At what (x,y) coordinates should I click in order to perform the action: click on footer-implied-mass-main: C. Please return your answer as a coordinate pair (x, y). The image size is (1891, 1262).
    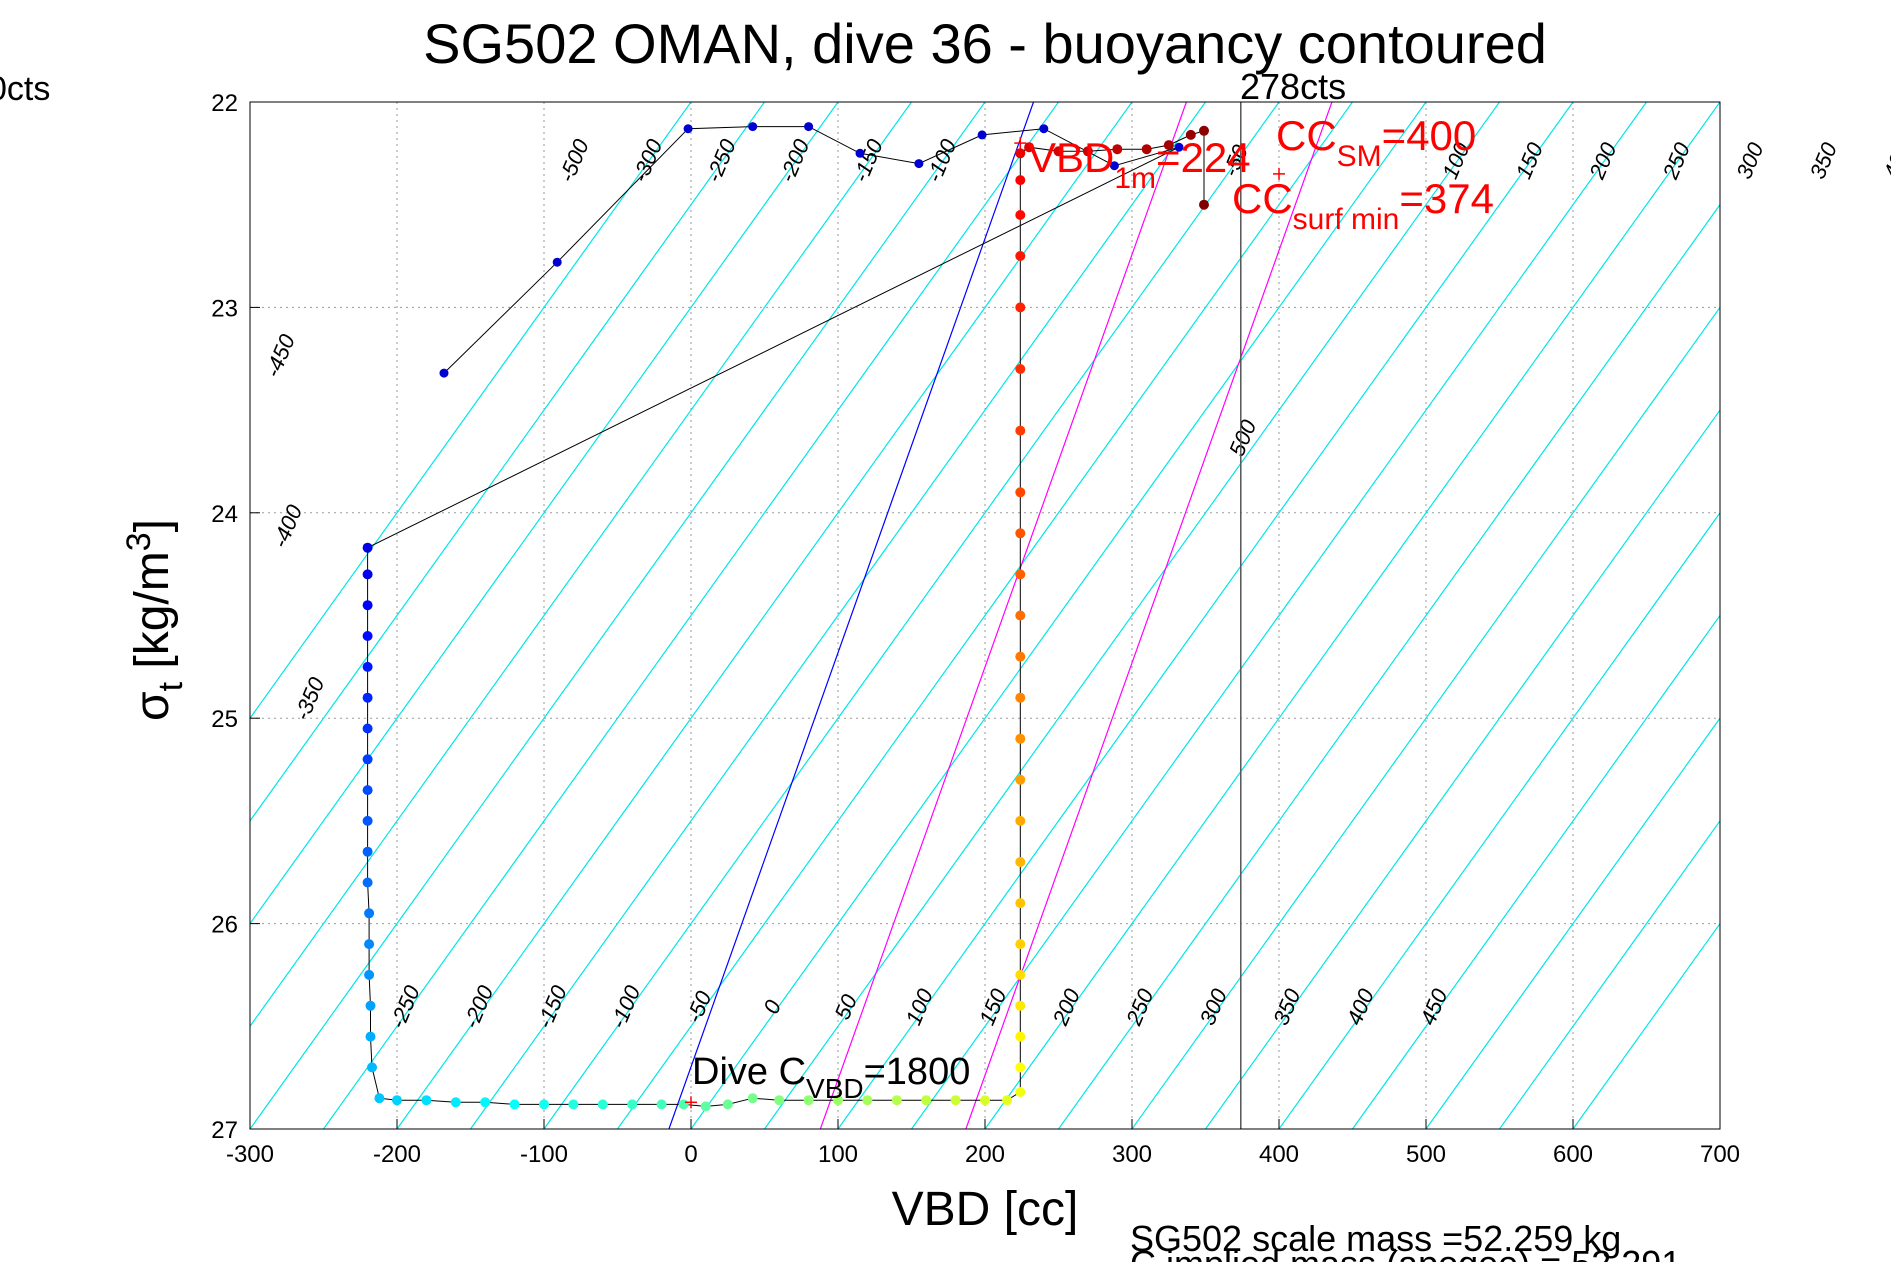
    Looking at the image, I should click on (1143, 1252).